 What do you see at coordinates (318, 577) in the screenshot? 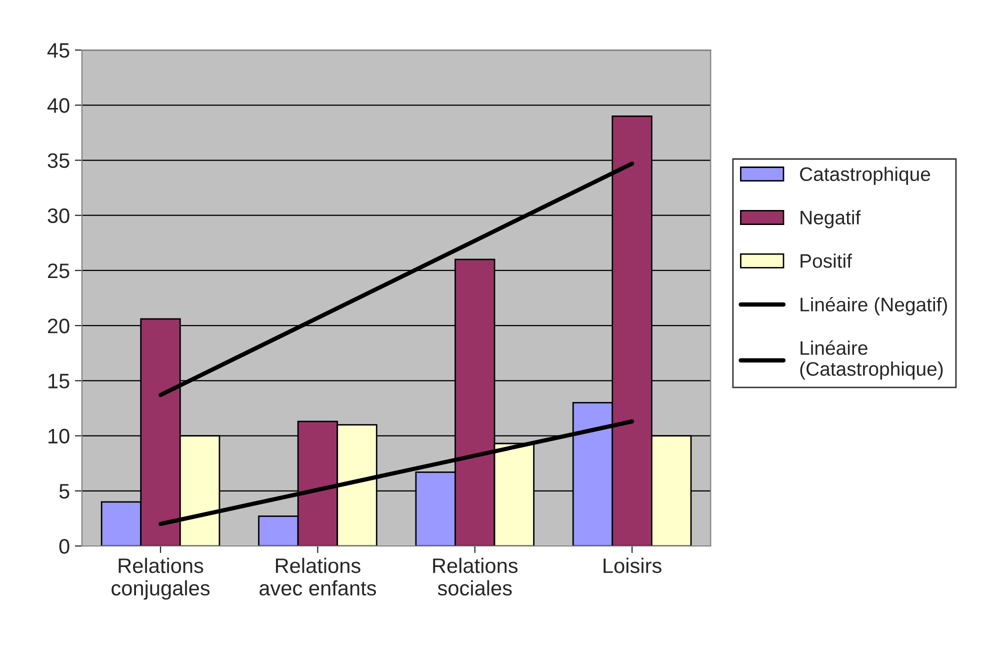
I see `x-tick-label: Relations avec enfants` at bounding box center [318, 577].